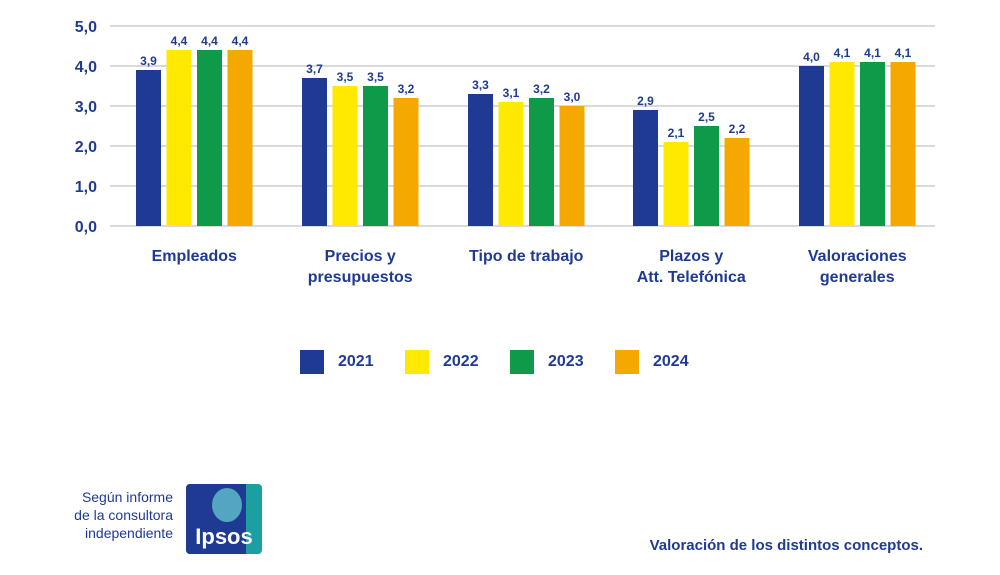  Describe the element at coordinates (227, 505) in the screenshot. I see `head-silhouette-icon` at that location.